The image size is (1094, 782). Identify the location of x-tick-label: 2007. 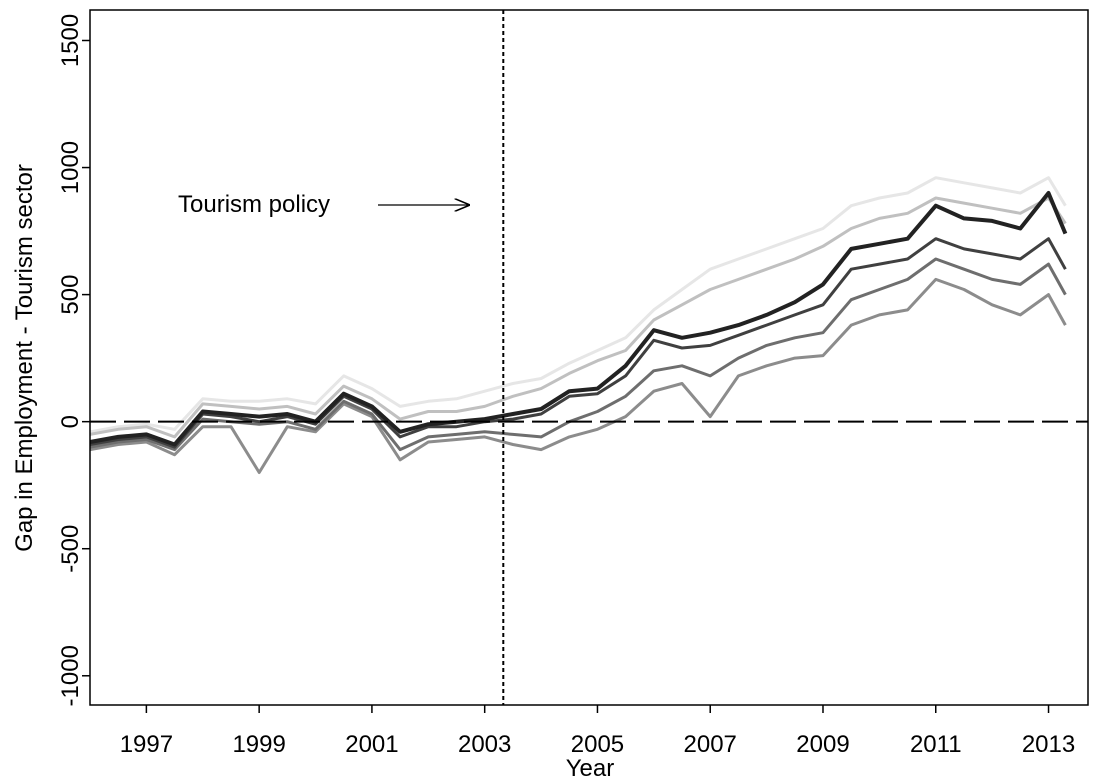
(710, 744).